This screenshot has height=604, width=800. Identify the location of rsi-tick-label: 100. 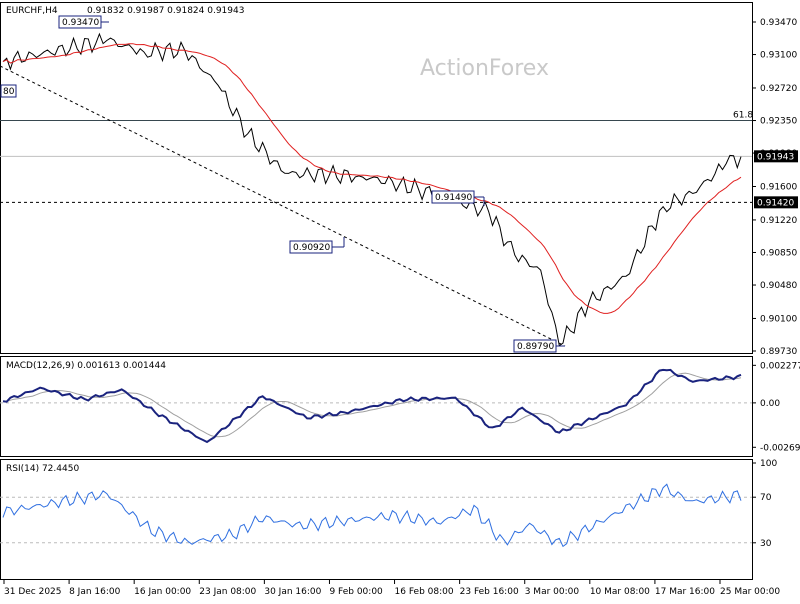
(768, 464).